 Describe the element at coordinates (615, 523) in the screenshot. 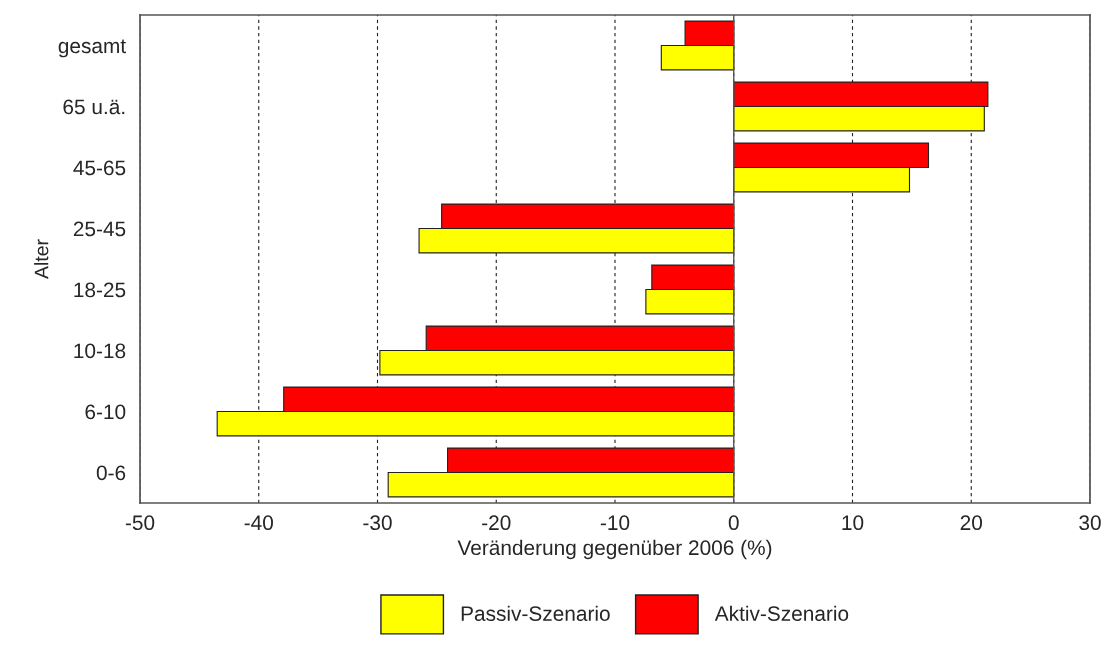

I see `x-tick-label: -10` at that location.